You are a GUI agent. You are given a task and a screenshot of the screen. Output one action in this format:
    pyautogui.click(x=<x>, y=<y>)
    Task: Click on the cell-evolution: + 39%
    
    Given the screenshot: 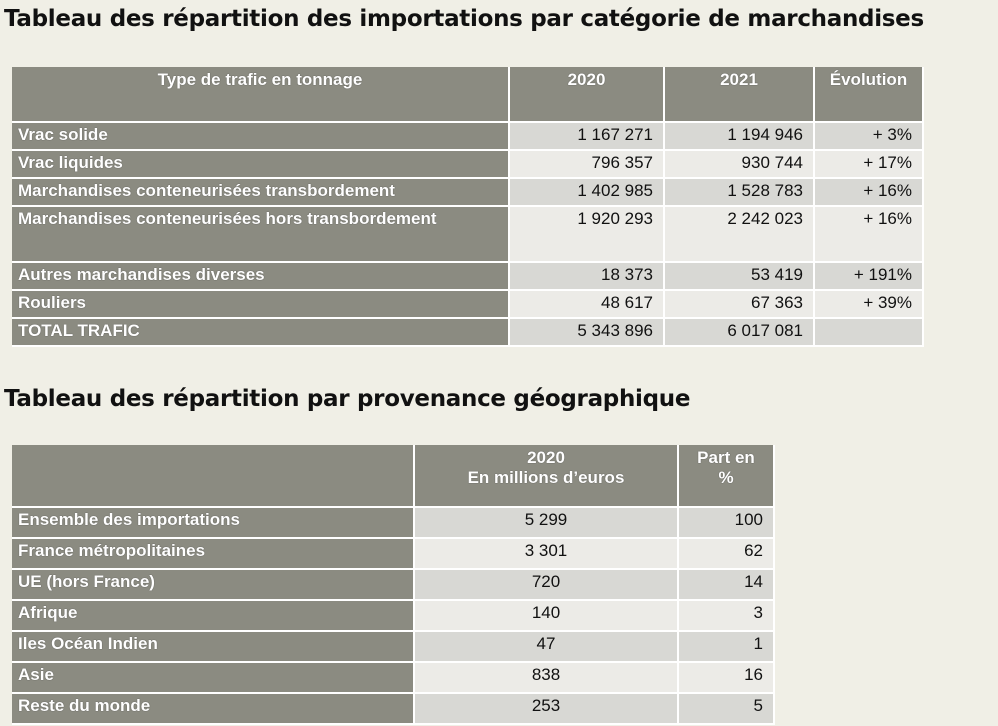 What is the action you would take?
    pyautogui.click(x=869, y=305)
    